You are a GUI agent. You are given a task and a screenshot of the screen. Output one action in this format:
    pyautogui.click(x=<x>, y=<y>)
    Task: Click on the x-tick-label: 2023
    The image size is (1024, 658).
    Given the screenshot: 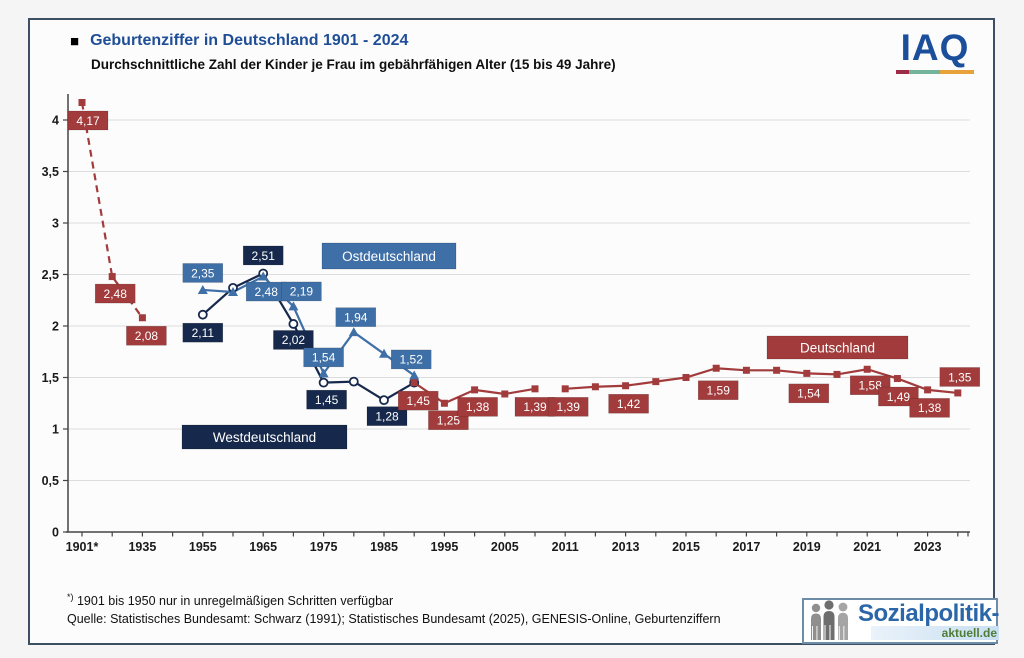 What is the action you would take?
    pyautogui.click(x=928, y=547)
    